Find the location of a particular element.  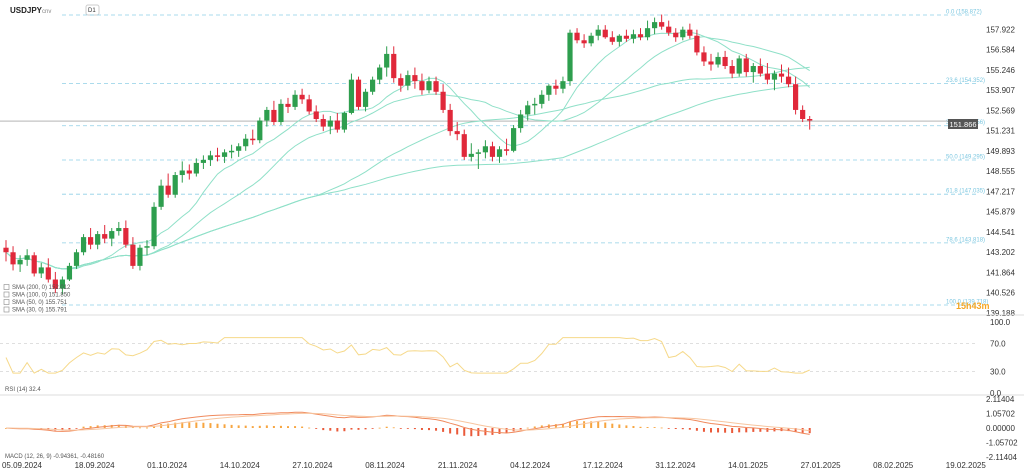

macd-tick-label: 2.11404 is located at coordinates (1000, 399).